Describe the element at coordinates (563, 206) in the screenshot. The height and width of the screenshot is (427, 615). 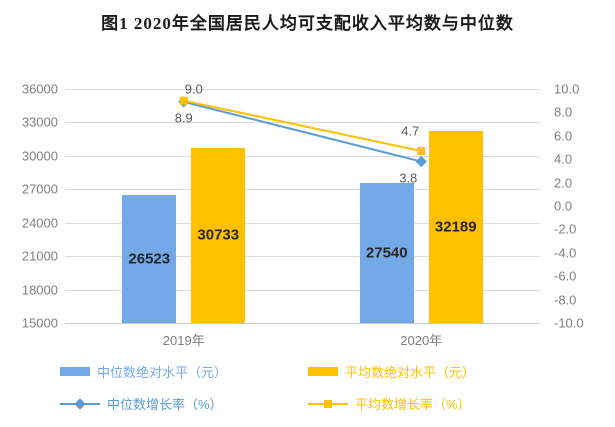
I see `y-axis-right-tick-label: 0.0` at that location.